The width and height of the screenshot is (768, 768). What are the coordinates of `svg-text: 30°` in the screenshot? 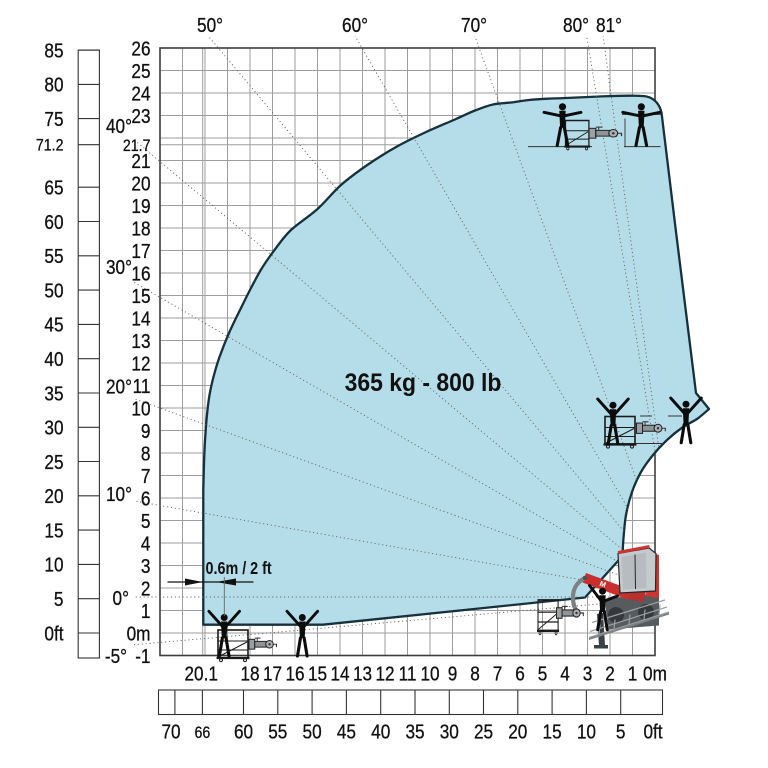 It's located at (119, 267).